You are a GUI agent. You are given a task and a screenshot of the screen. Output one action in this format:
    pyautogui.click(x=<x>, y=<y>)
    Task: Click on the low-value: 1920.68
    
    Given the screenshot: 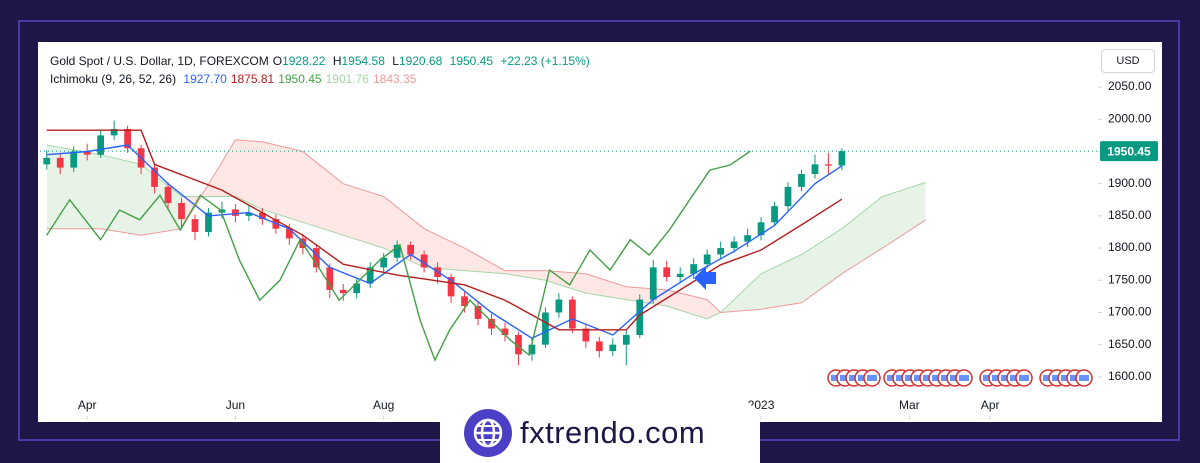 What is the action you would take?
    pyautogui.click(x=420, y=61)
    